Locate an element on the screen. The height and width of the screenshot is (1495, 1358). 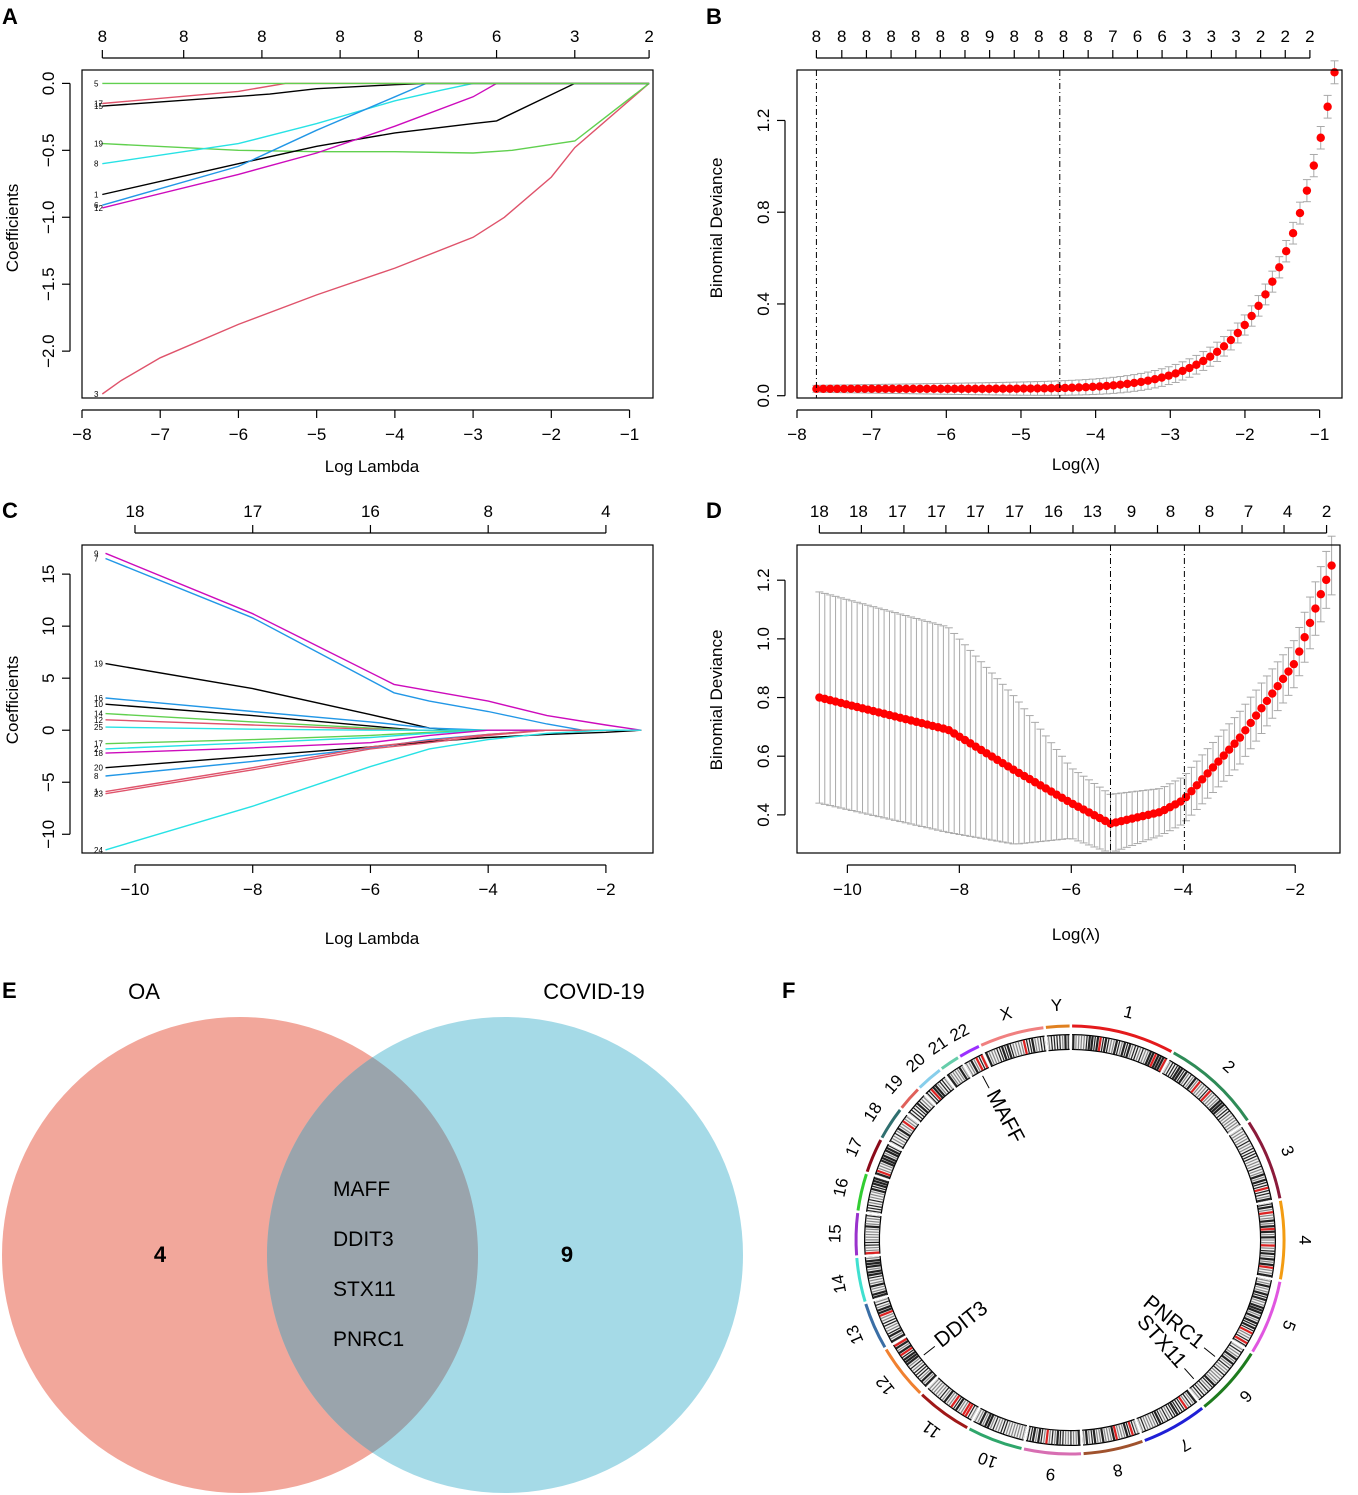
panel-c-y-tick-label: 10 is located at coordinates (48, 626).